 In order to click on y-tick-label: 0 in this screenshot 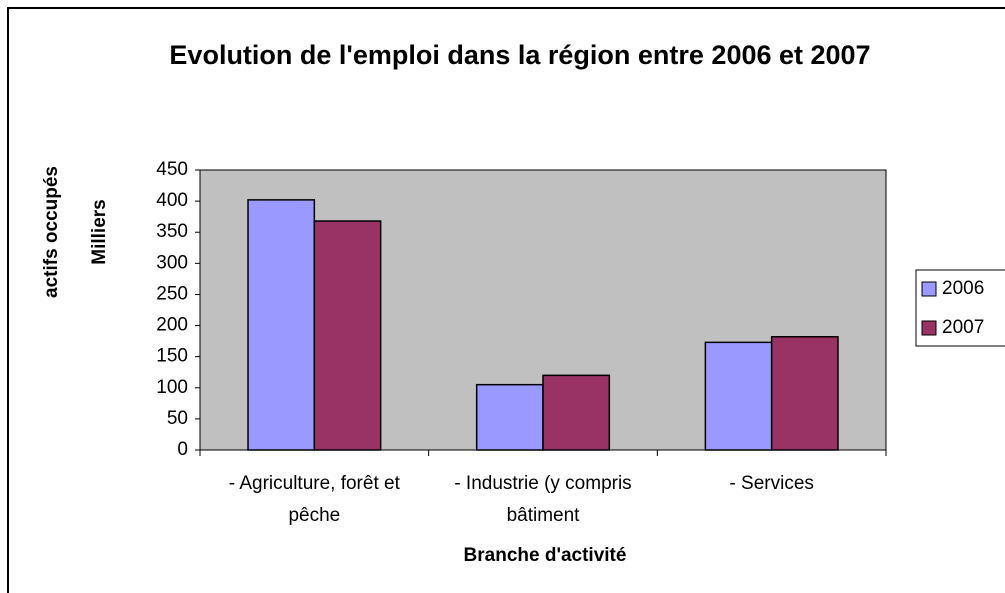, I will do `click(182, 449)`.